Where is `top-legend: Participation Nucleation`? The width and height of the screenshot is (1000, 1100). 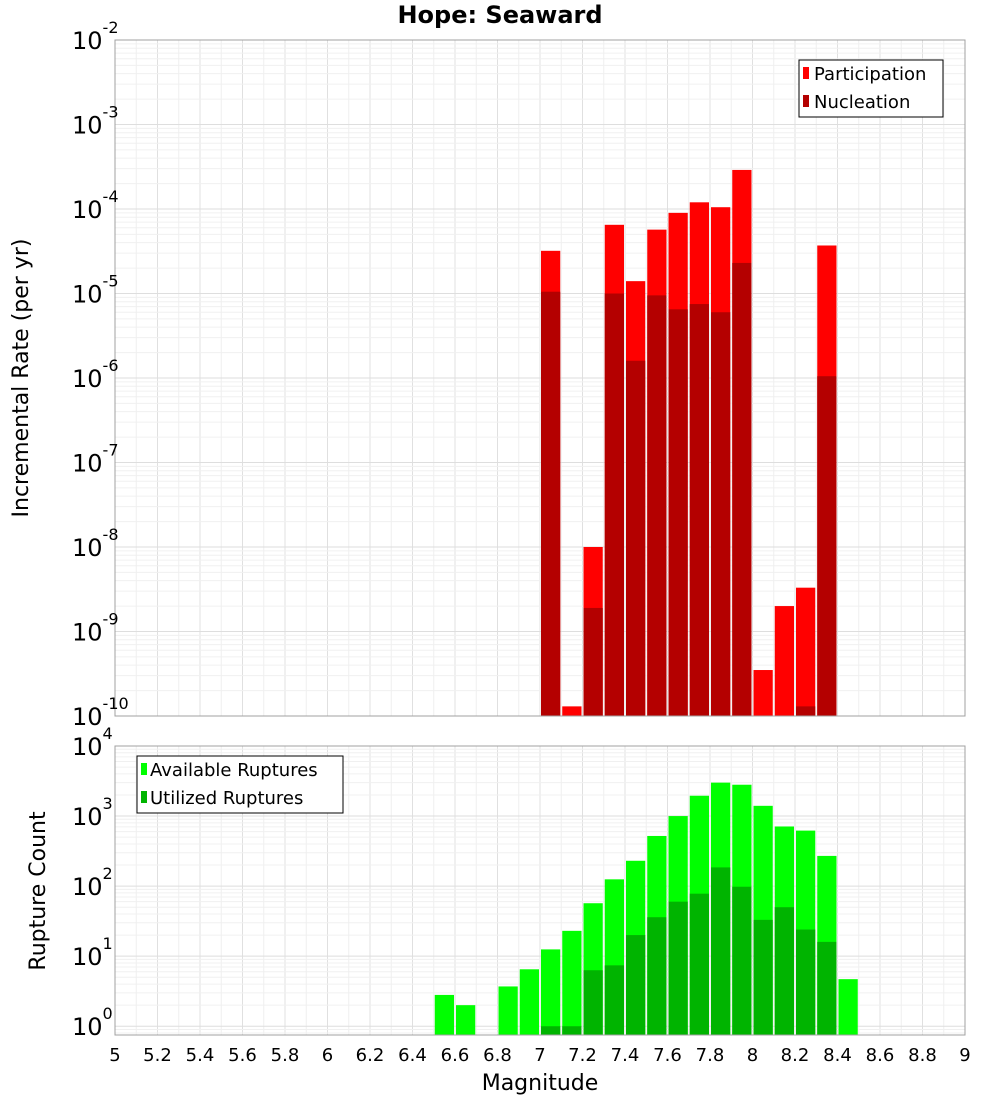 top-legend: Participation Nucleation is located at coordinates (871, 88).